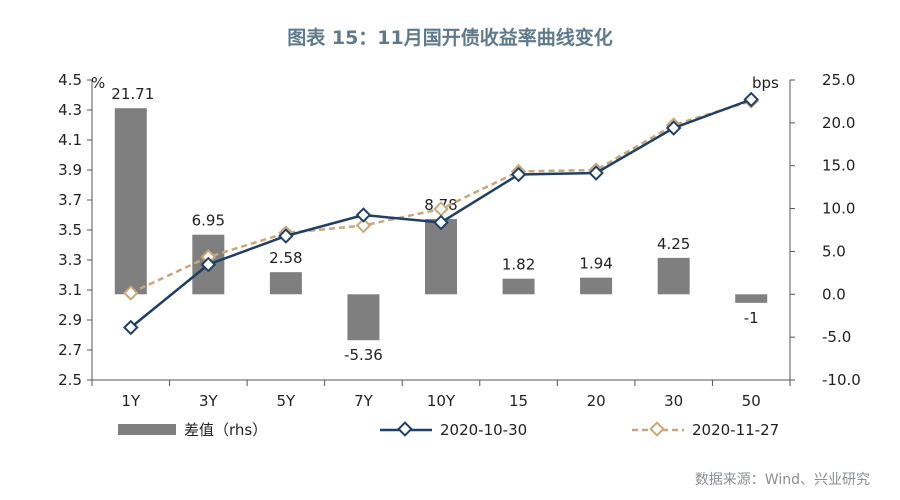 This screenshot has height=500, width=900. What do you see at coordinates (131, 401) in the screenshot?
I see `x-tick-label: 1Y` at bounding box center [131, 401].